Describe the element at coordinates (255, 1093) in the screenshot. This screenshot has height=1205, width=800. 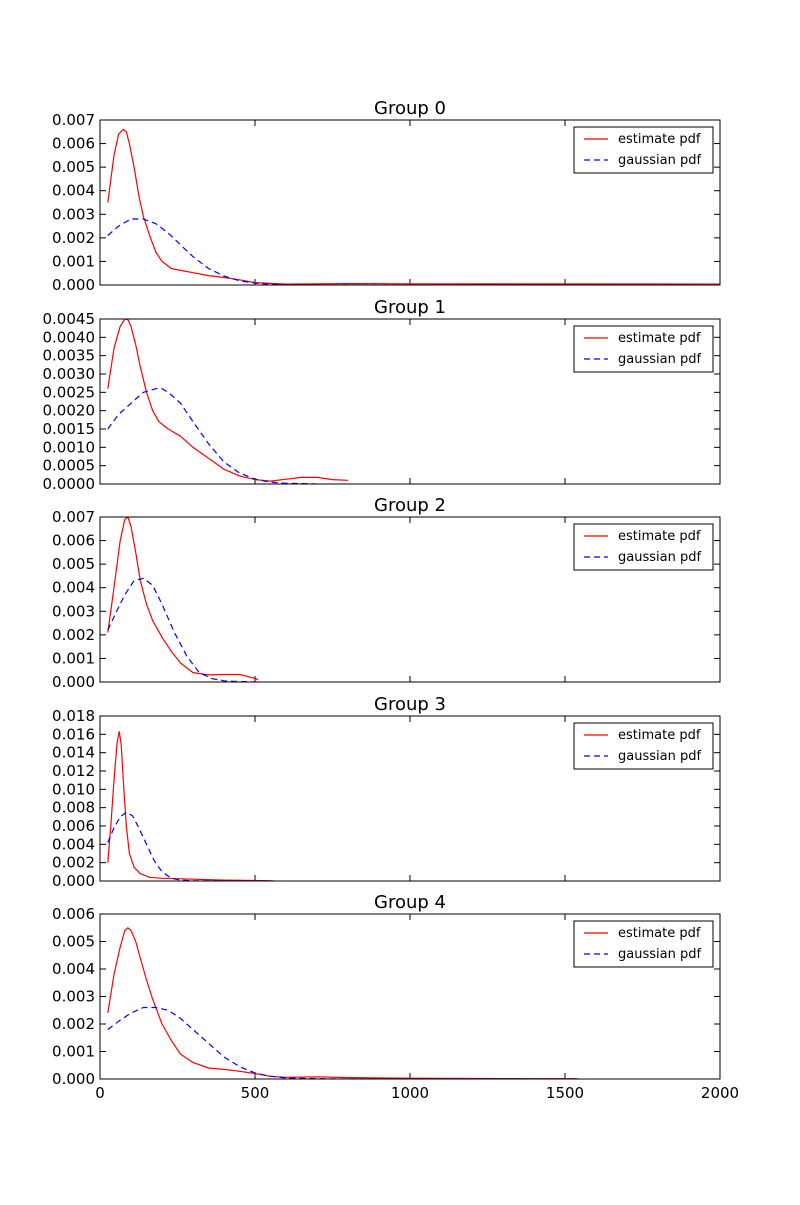
I see `x-tick-label: 500` at that location.